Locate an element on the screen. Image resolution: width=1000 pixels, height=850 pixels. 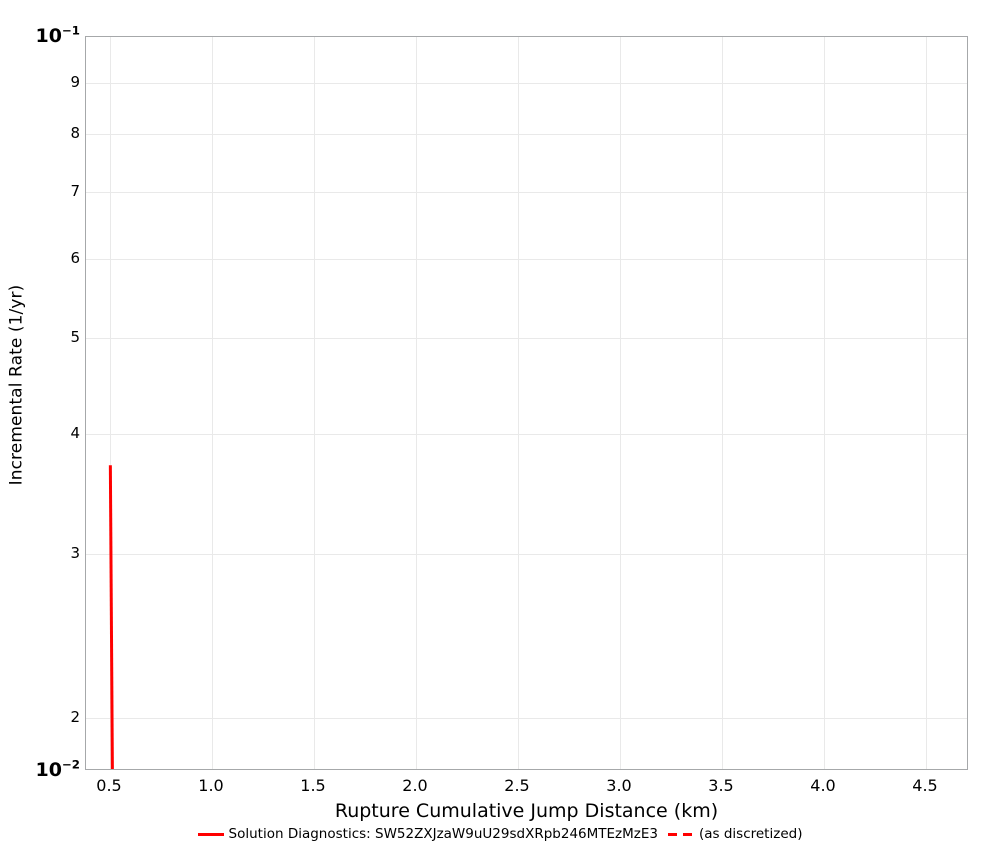
y-tick-label-6: 6 is located at coordinates (75, 258).